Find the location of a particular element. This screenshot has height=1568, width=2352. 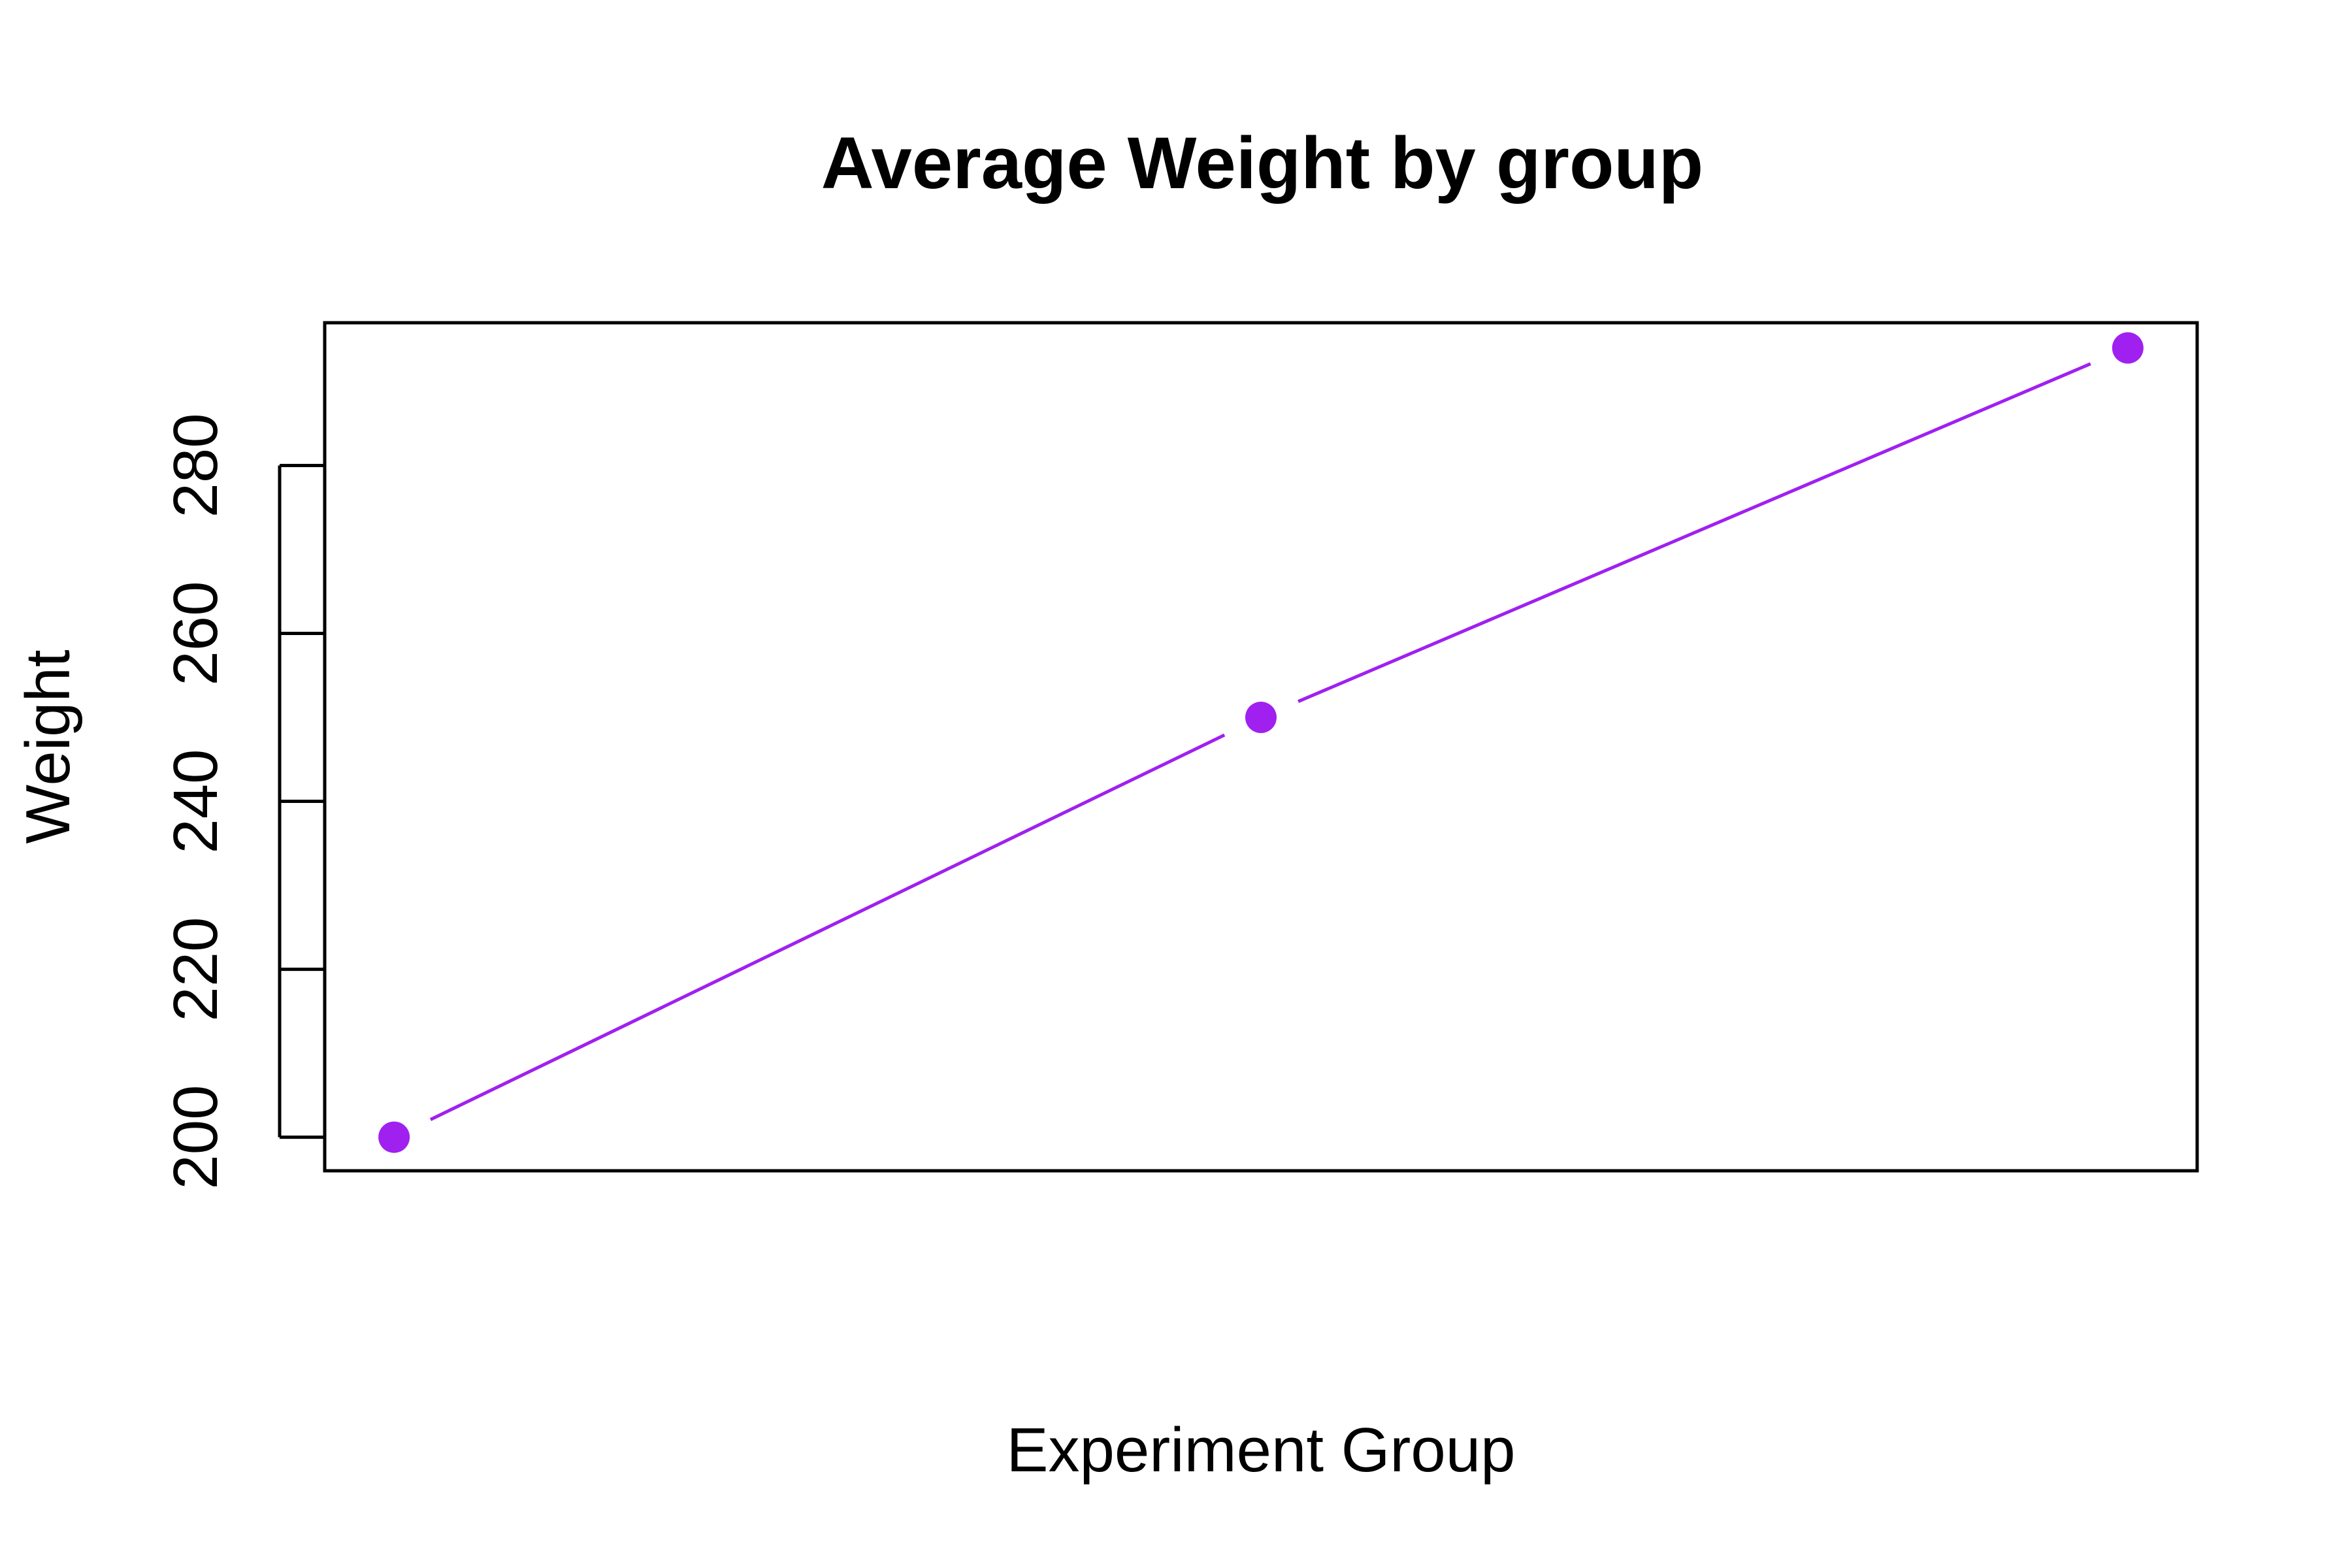

x-axis-label: Experiment Group is located at coordinates (1260, 1450).